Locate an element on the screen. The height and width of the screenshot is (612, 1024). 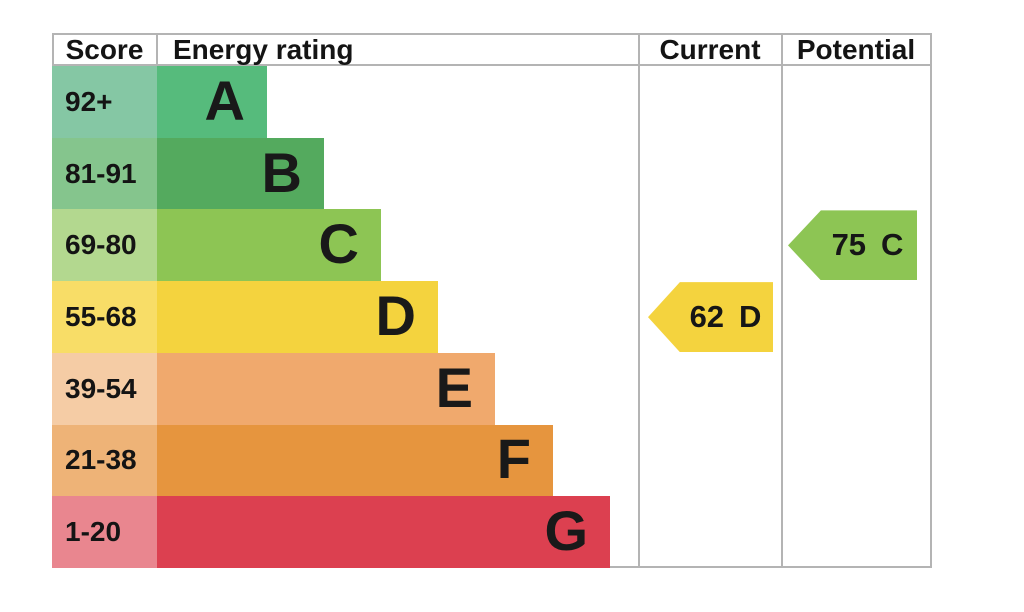
band-row-d: 55-68 D is located at coordinates (492, 317).